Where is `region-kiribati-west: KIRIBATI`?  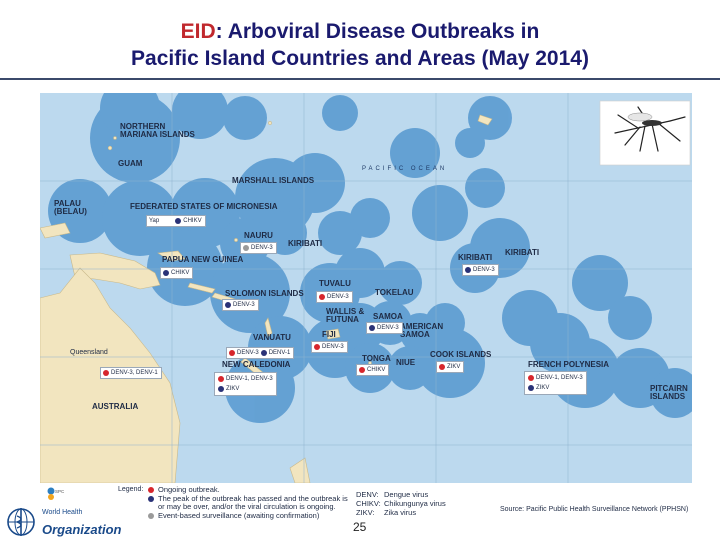 region-kiribati-west: KIRIBATI is located at coordinates (305, 243).